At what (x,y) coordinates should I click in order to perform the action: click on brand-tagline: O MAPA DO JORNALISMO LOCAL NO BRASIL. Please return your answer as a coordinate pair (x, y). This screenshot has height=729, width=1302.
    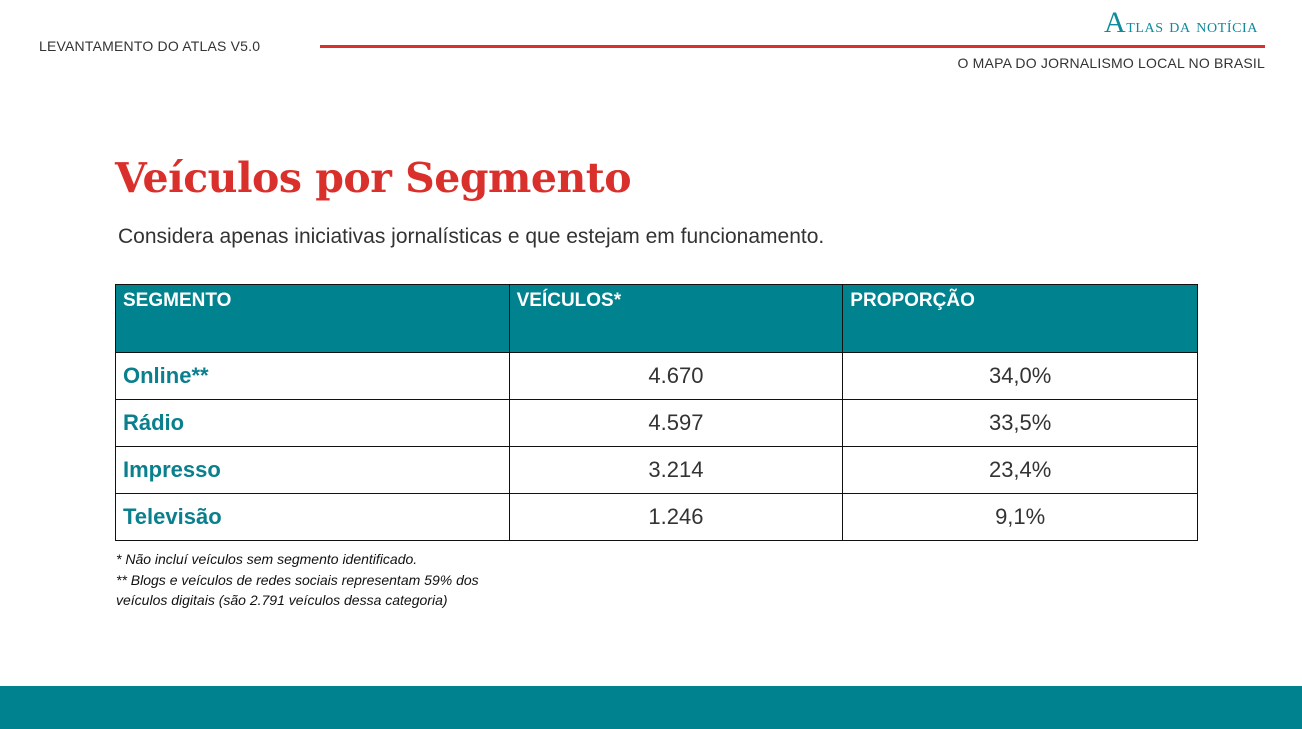
    Looking at the image, I should click on (1111, 63).